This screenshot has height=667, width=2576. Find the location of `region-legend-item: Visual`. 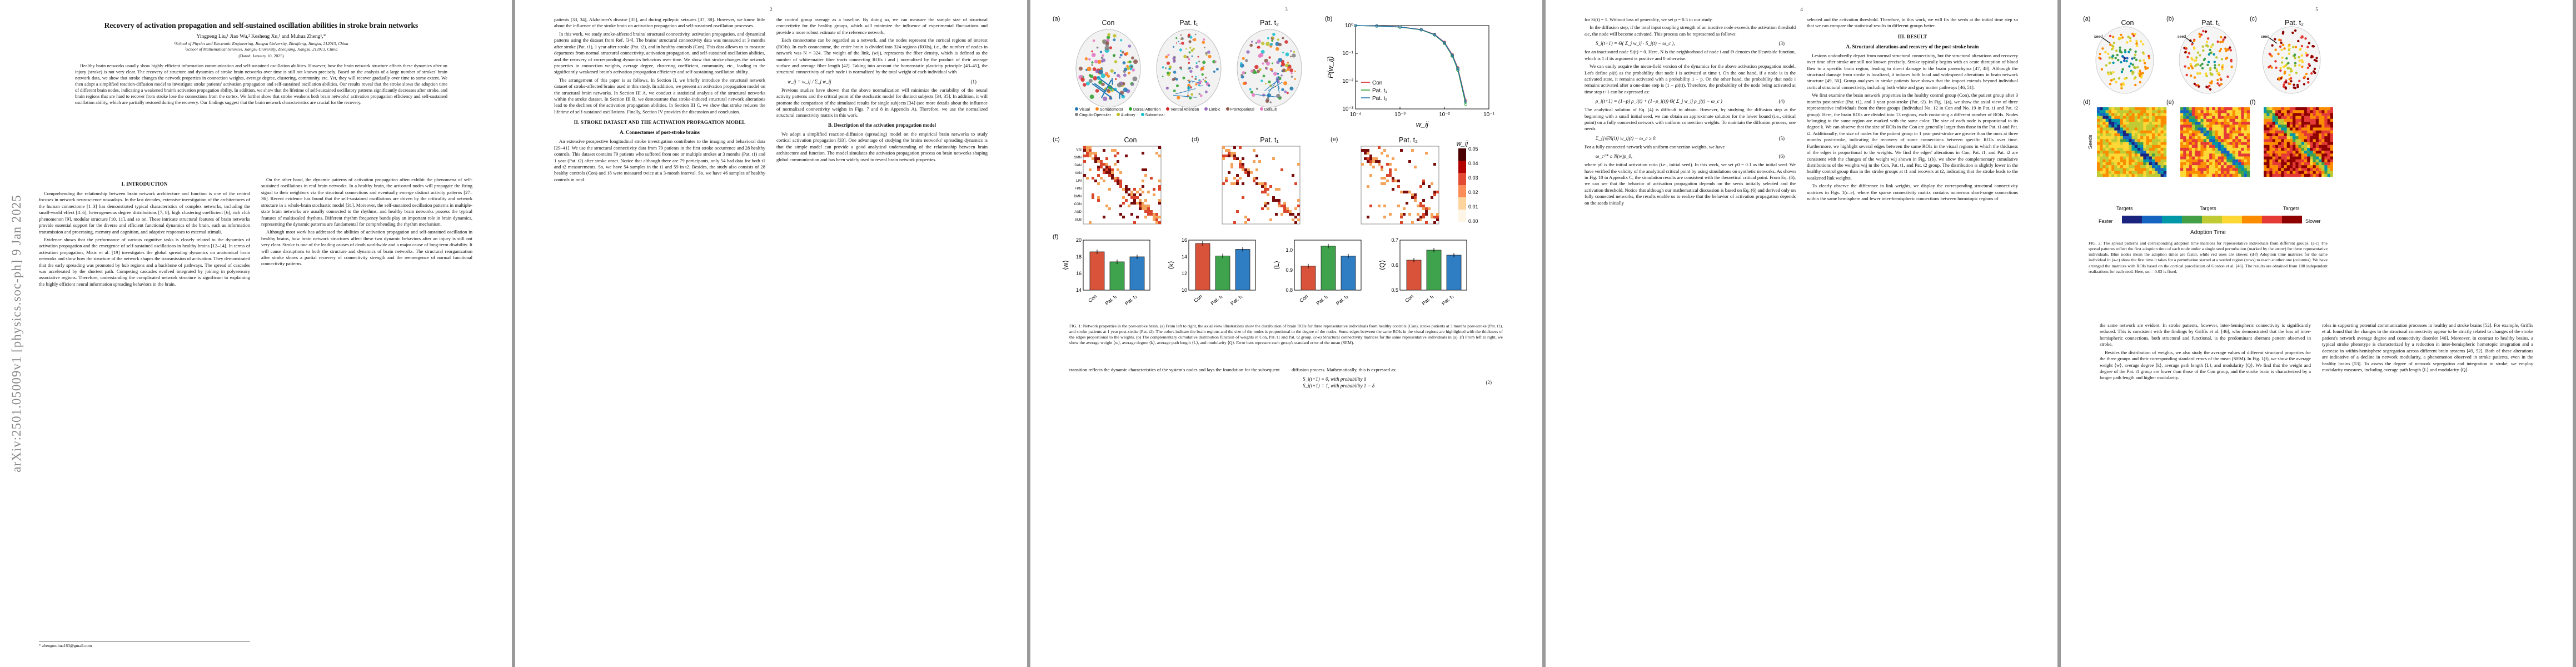

region-legend-item: Visual is located at coordinates (1082, 109).